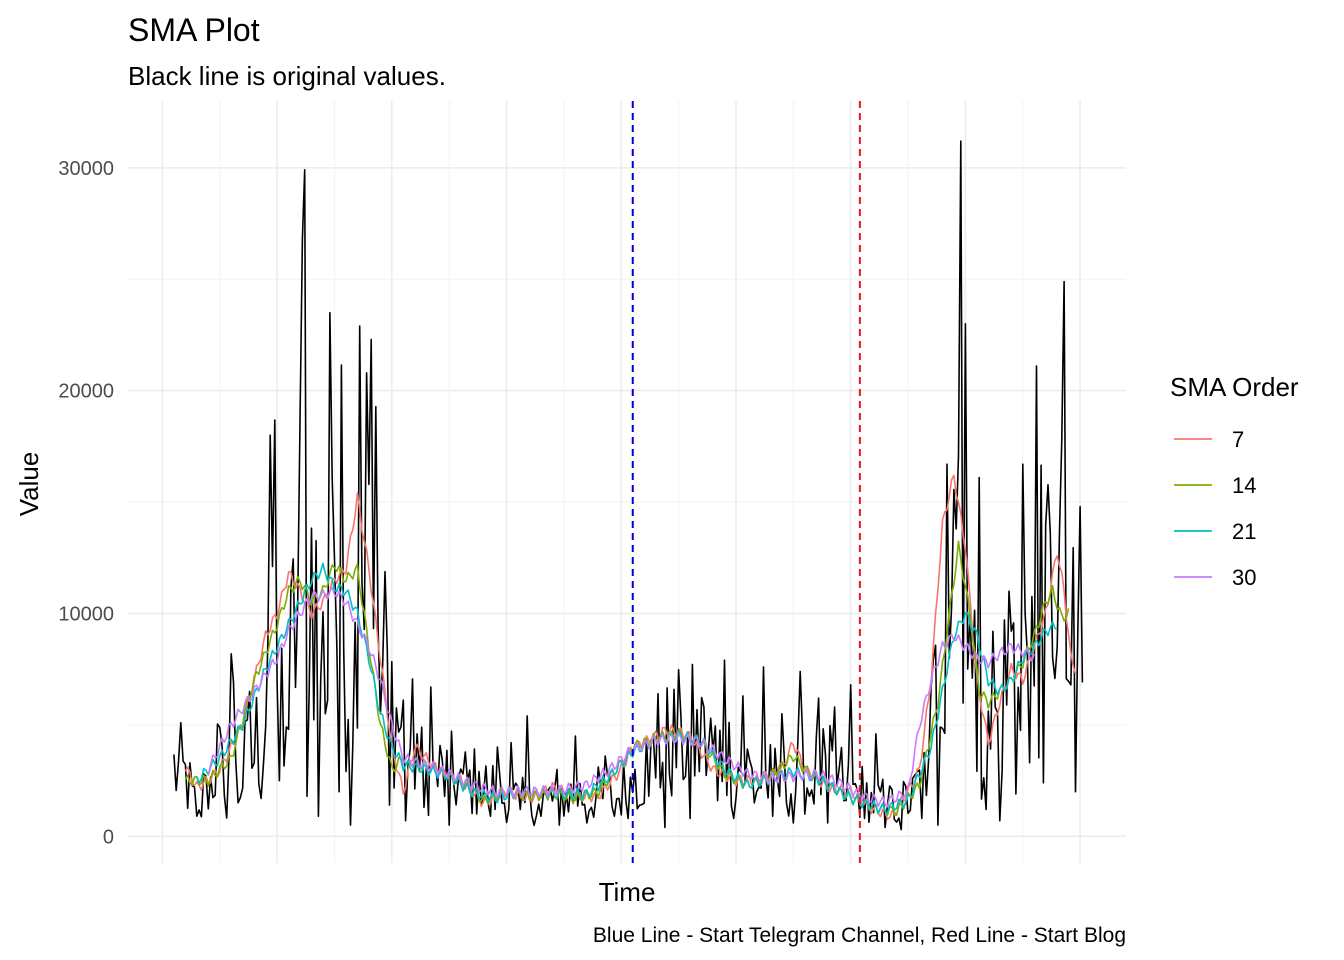  What do you see at coordinates (287, 76) in the screenshot?
I see `chart-subtitle: Black line is original values.` at bounding box center [287, 76].